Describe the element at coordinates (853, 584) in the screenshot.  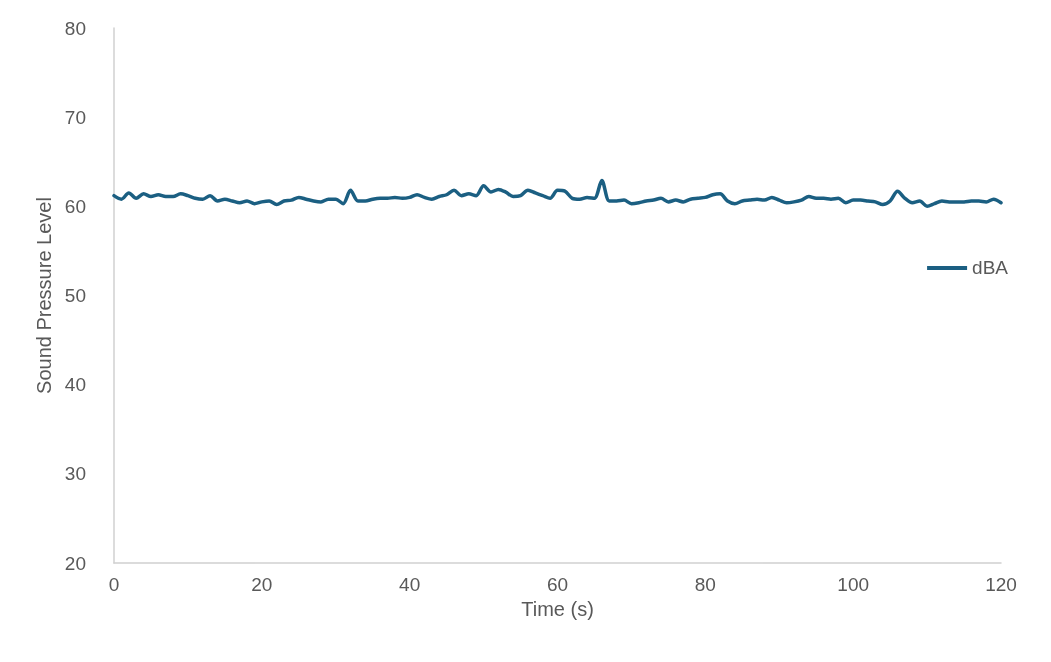
I see `x-tick-label: 100` at that location.